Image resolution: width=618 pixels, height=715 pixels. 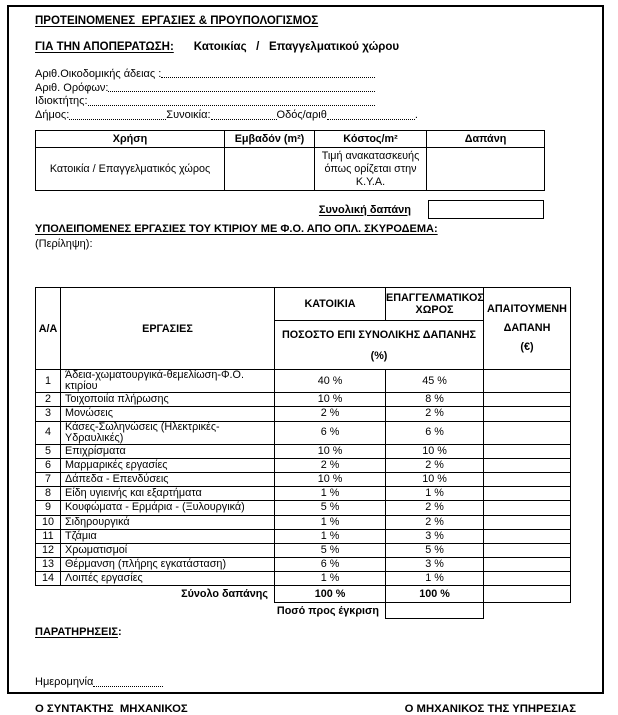 What do you see at coordinates (48, 465) in the screenshot?
I see `row-no: 6` at bounding box center [48, 465].